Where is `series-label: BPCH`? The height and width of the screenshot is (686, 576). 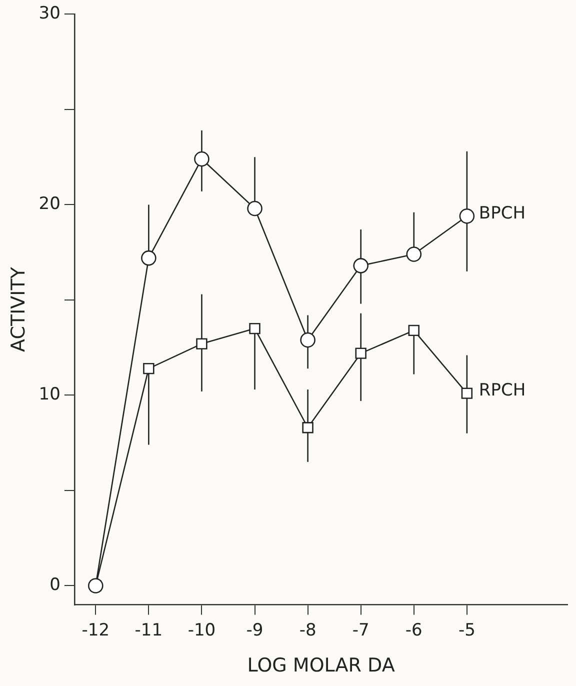
series-label: BPCH is located at coordinates (502, 214).